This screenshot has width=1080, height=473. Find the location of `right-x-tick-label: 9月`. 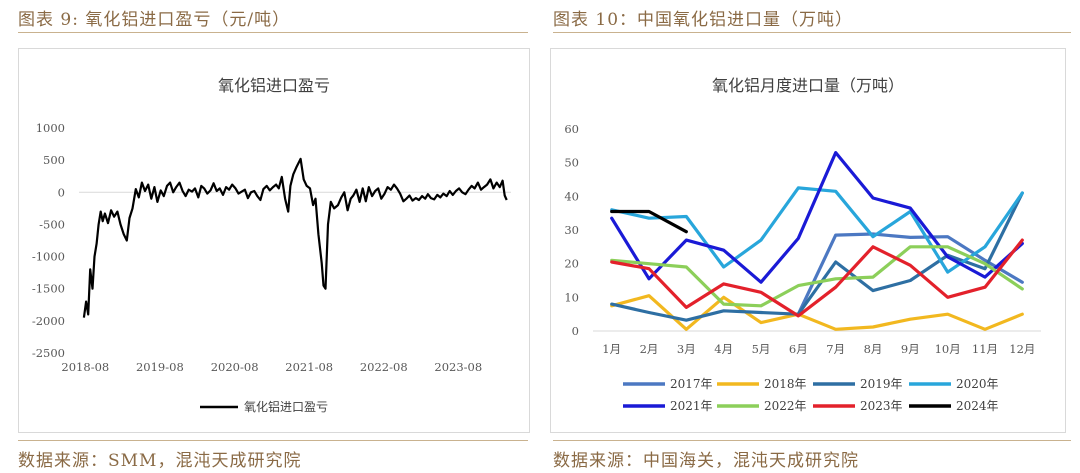

right-x-tick-label: 9月 is located at coordinates (910, 349).